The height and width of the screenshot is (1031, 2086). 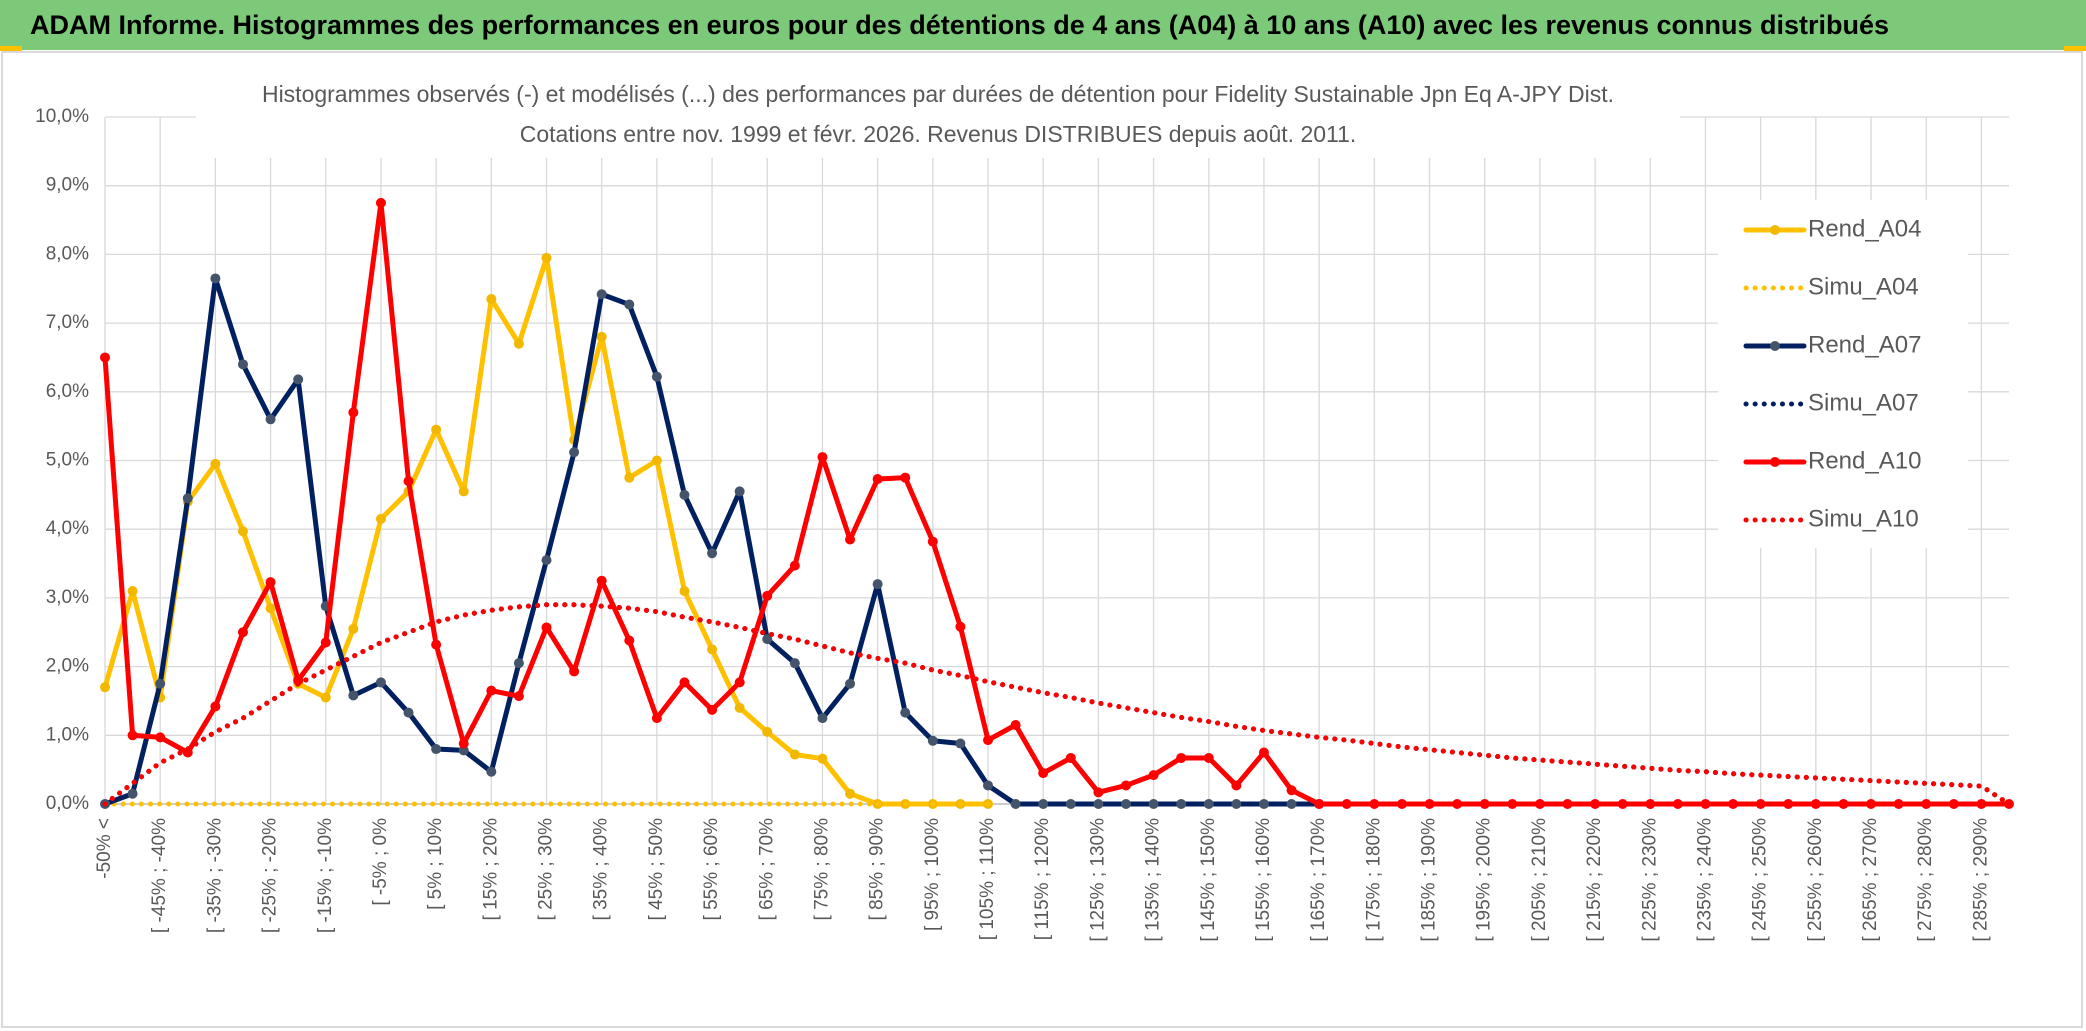 I want to click on legend-label: Simu_A10, so click(x=1863, y=518).